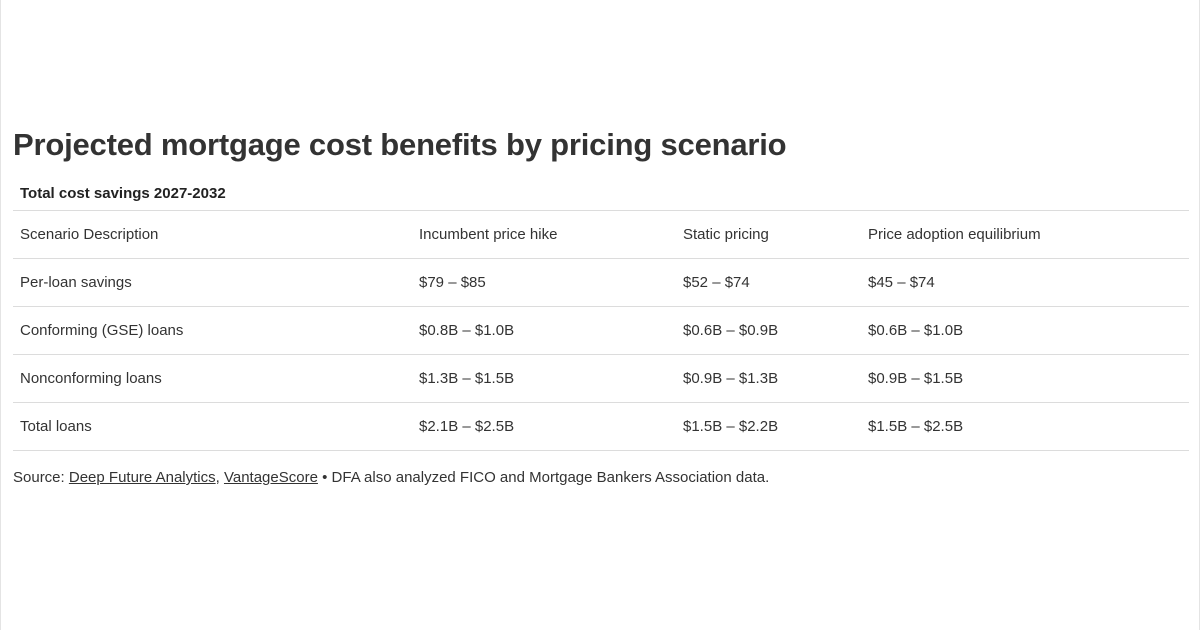 The image size is (1200, 630). What do you see at coordinates (544, 378) in the screenshot?
I see `value-cell: $1.3B – $1.5B` at bounding box center [544, 378].